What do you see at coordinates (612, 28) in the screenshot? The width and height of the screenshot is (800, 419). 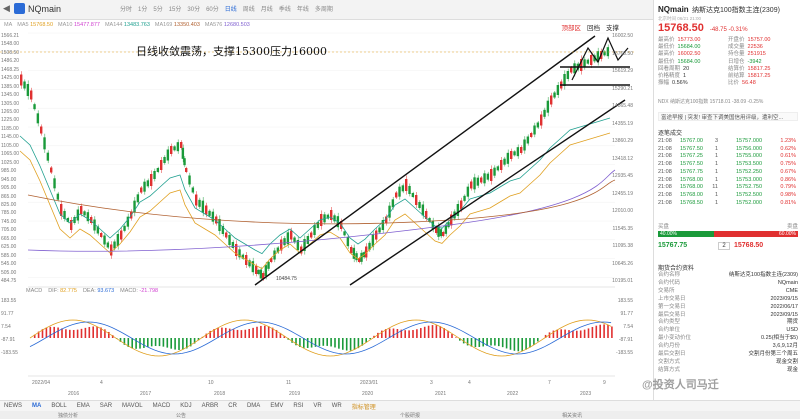 I see `pivot-label: 支撑` at bounding box center [612, 28].